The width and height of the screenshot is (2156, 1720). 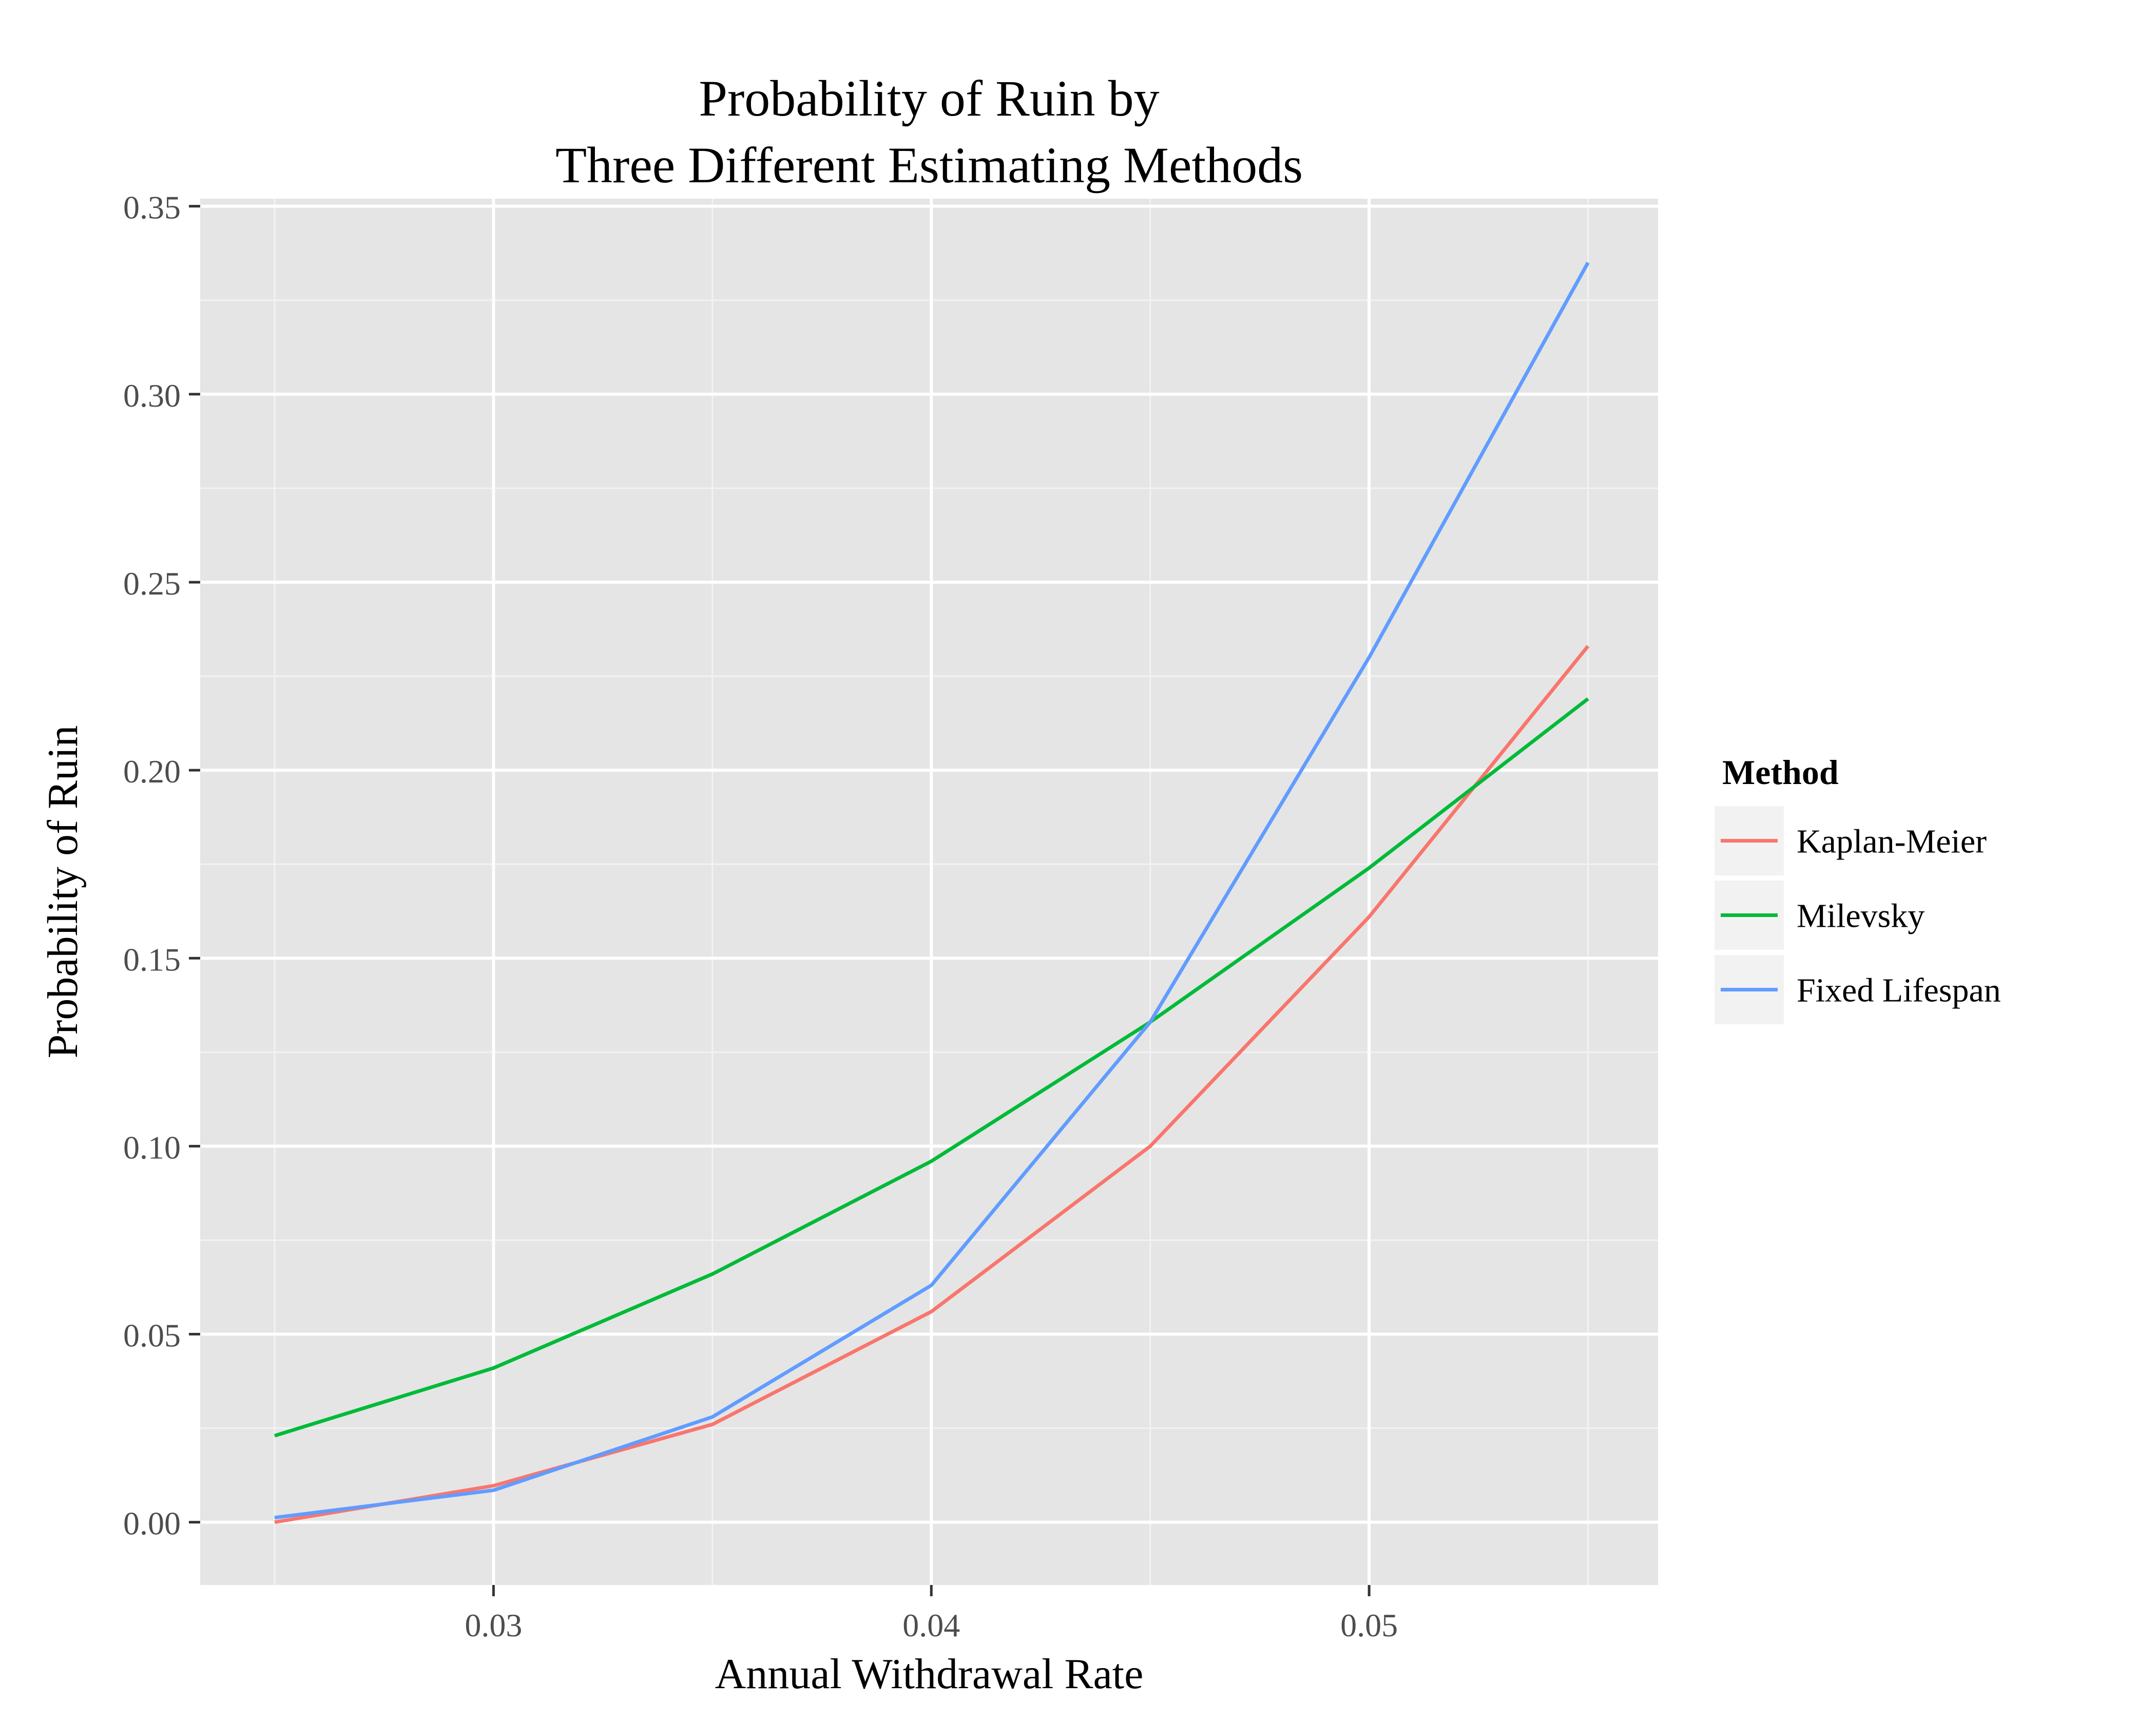 I want to click on x-axis-tick-labels: 0.03 0.04 0.05, so click(x=931, y=1625).